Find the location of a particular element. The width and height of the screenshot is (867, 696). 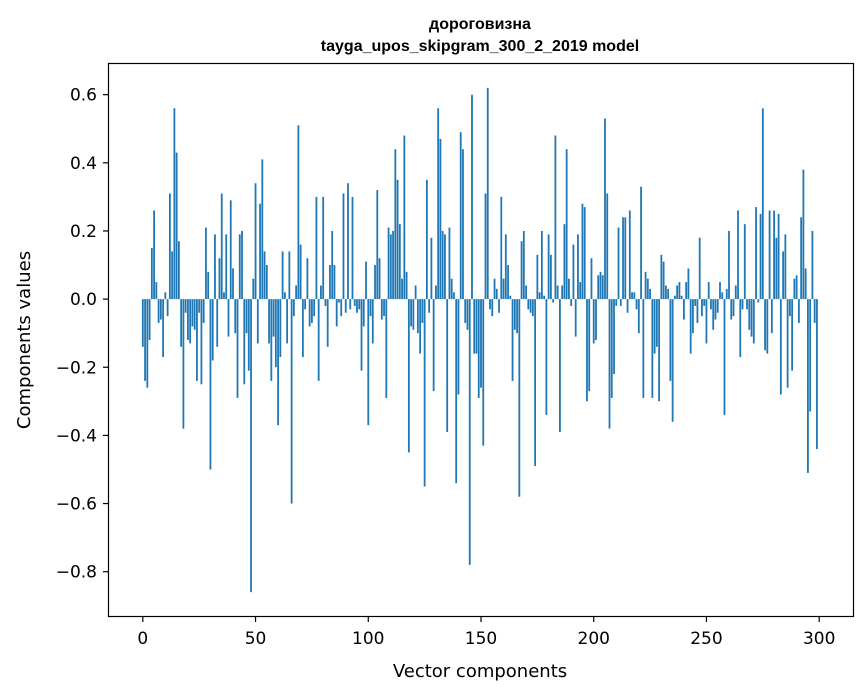

x-tick-label: 300 is located at coordinates (819, 639).